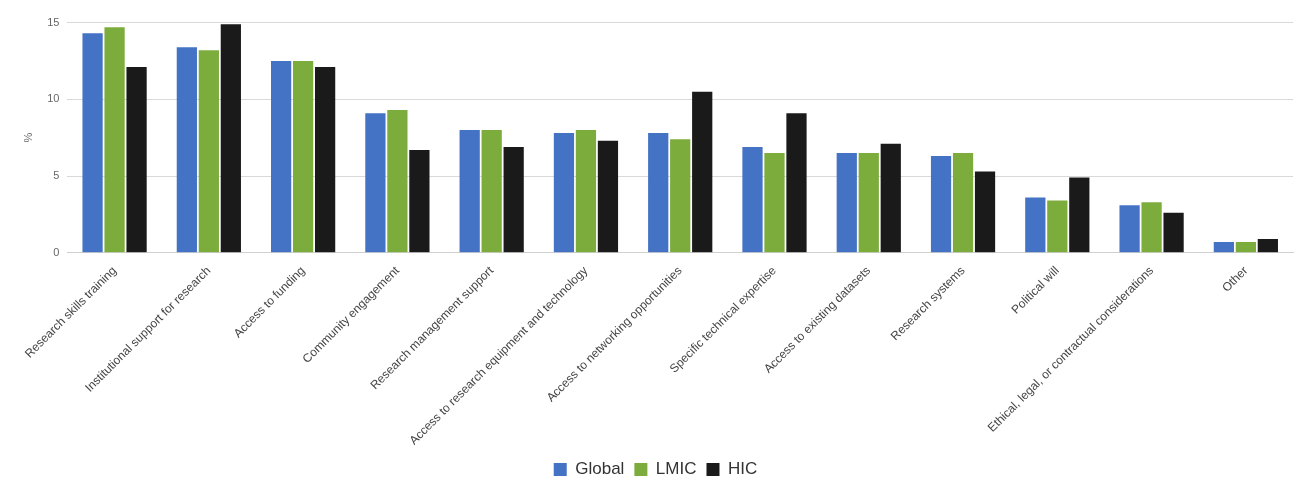 This screenshot has height=500, width=1315. What do you see at coordinates (676, 469) in the screenshot?
I see `legend-label: LMIC` at bounding box center [676, 469].